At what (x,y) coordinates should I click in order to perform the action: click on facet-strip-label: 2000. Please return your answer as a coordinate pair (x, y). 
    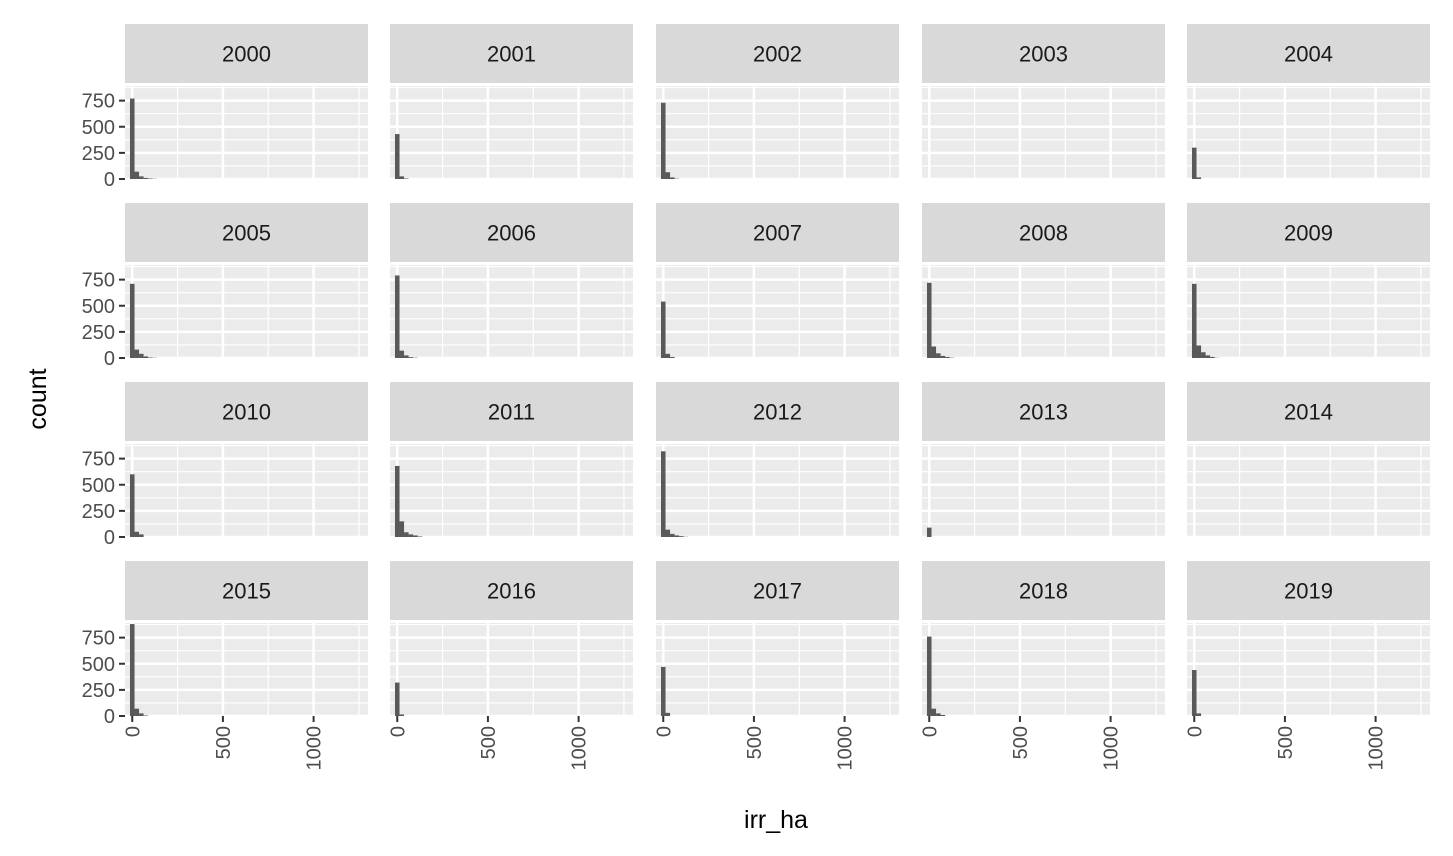
    Looking at the image, I should click on (246, 54).